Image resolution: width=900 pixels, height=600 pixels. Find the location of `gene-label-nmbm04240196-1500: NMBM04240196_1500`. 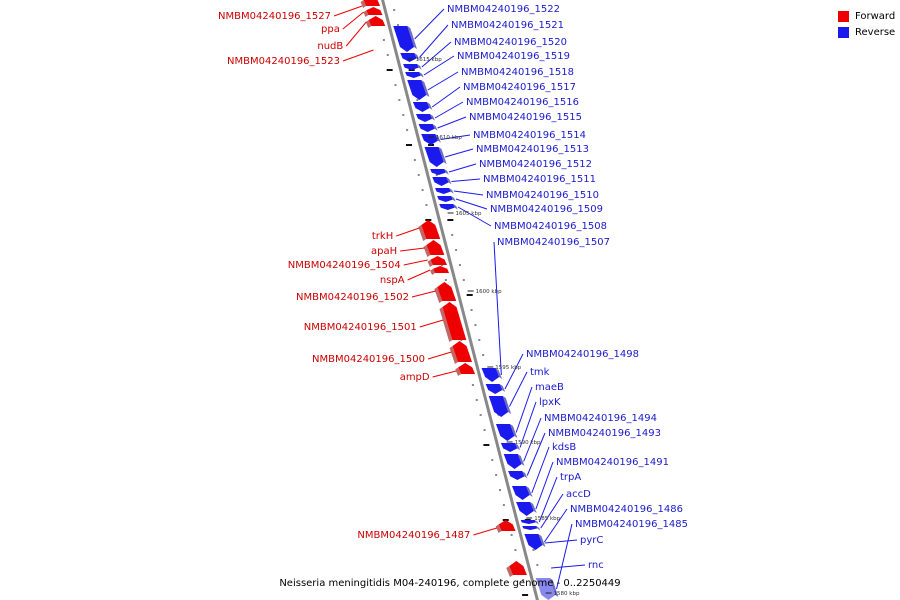

gene-label-nmbm04240196-1500: NMBM04240196_1500 is located at coordinates (368, 359).